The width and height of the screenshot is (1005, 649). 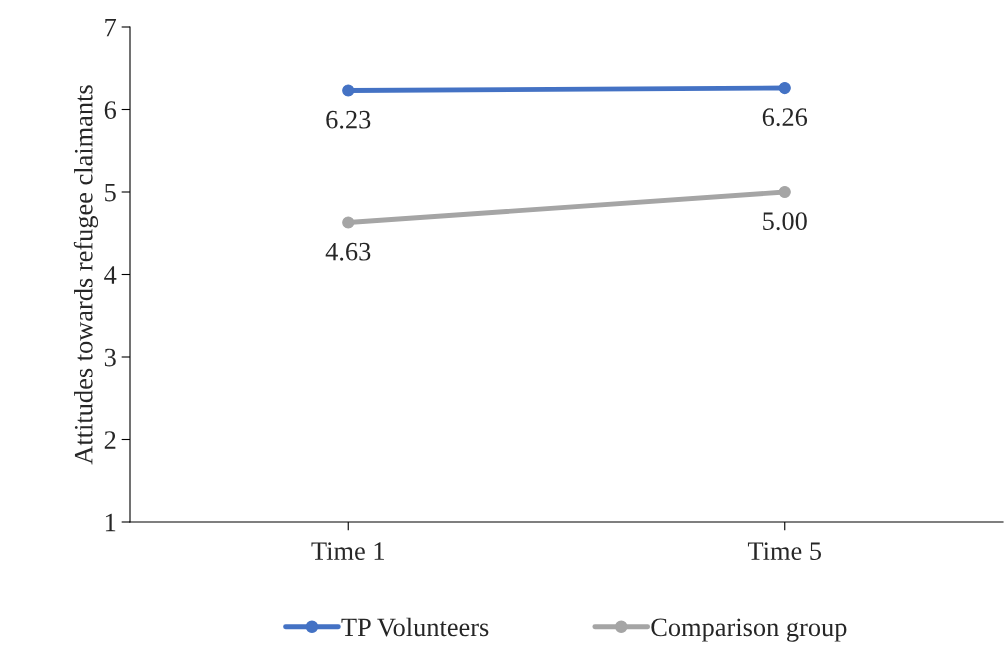 I want to click on y-tick-label: 2, so click(x=110, y=440).